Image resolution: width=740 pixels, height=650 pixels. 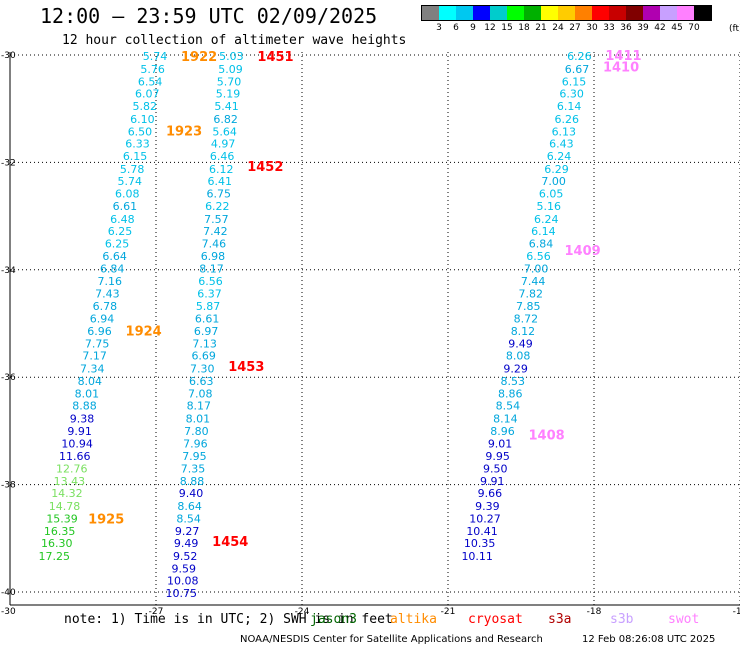 What do you see at coordinates (182, 593) in the screenshot?
I see `wave-height-value: 10.75` at bounding box center [182, 593].